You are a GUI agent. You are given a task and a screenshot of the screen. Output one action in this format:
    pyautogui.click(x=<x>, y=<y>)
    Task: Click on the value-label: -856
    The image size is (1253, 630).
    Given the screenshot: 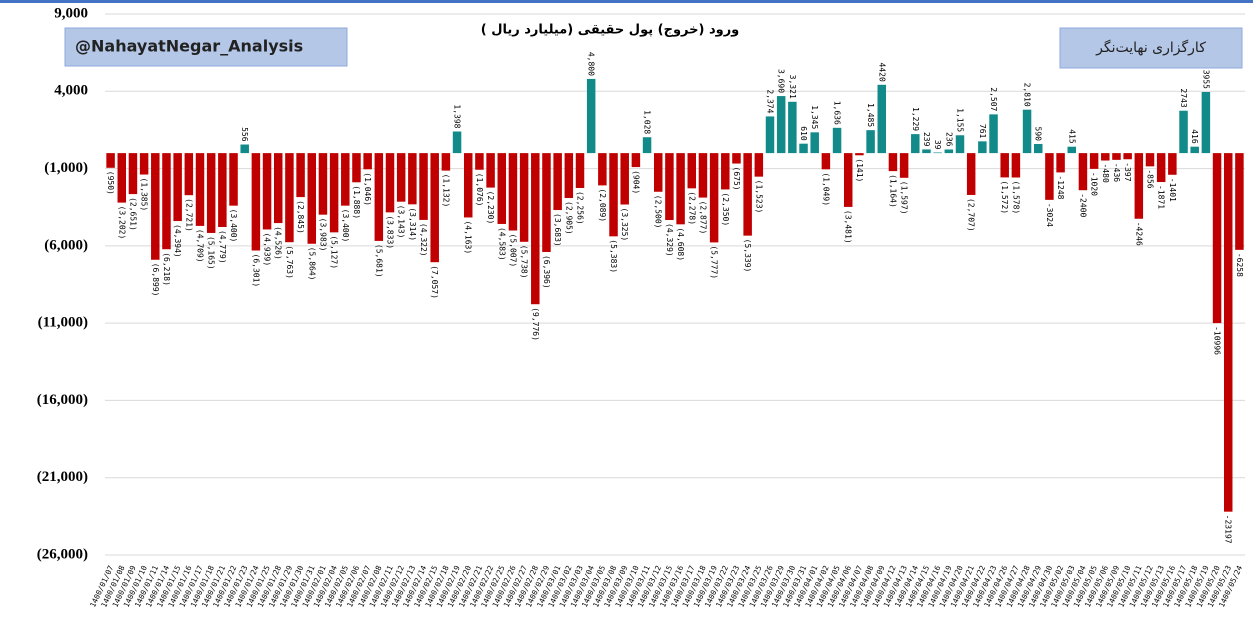 What is the action you would take?
    pyautogui.click(x=1150, y=178)
    